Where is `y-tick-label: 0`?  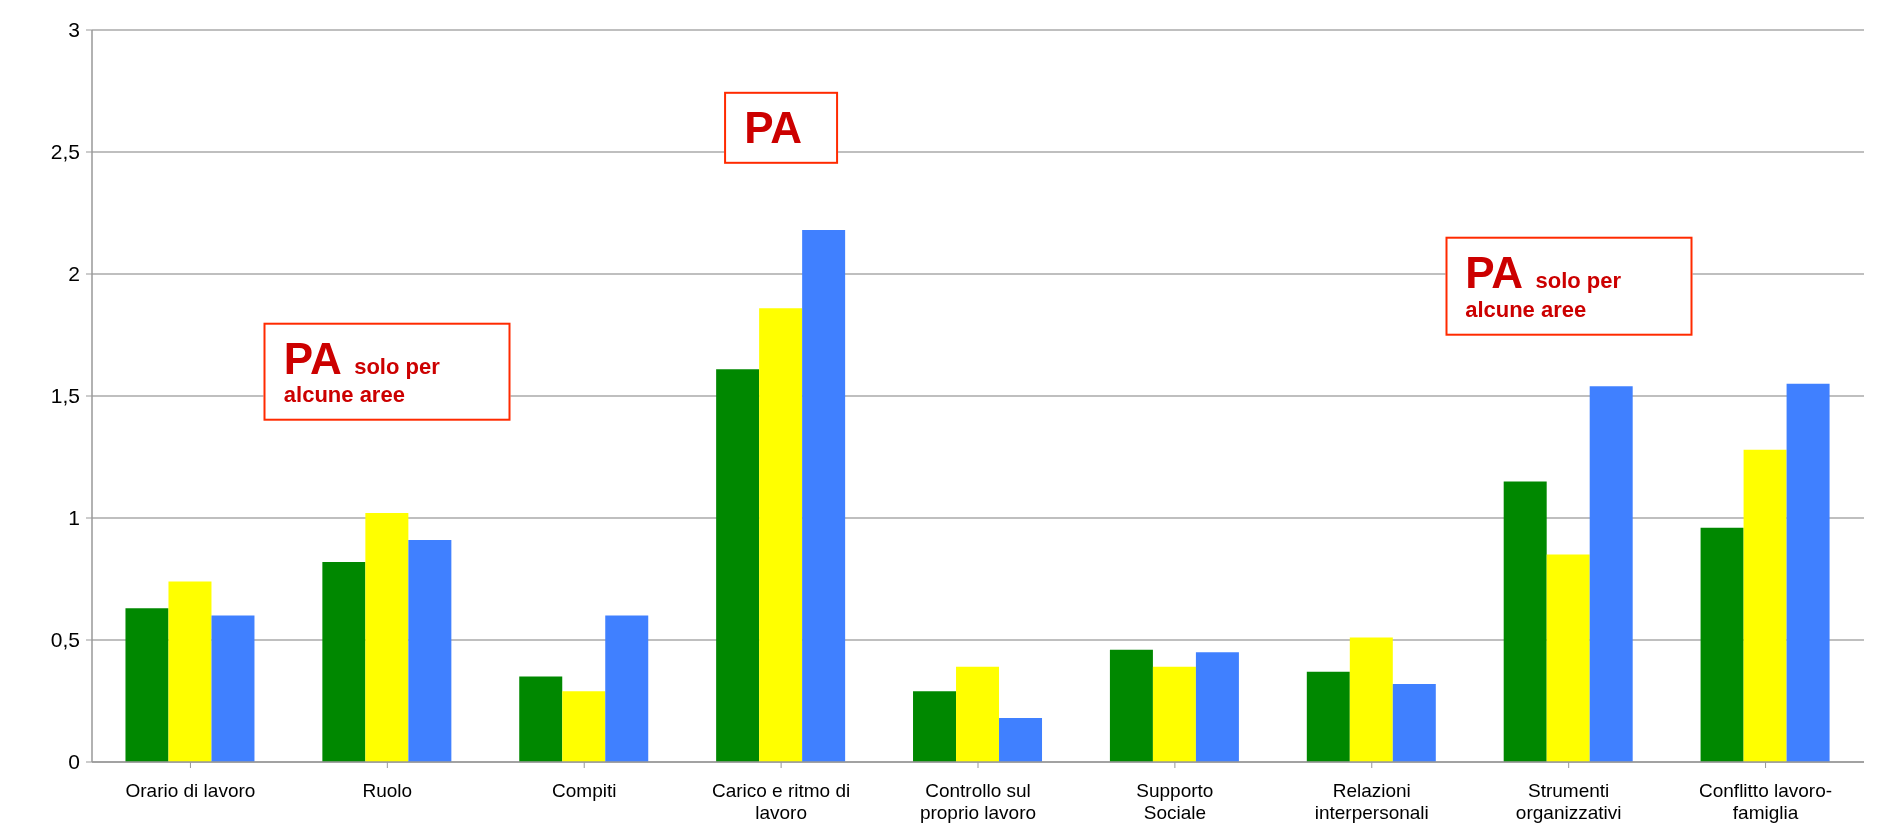 y-tick-label: 0 is located at coordinates (74, 762).